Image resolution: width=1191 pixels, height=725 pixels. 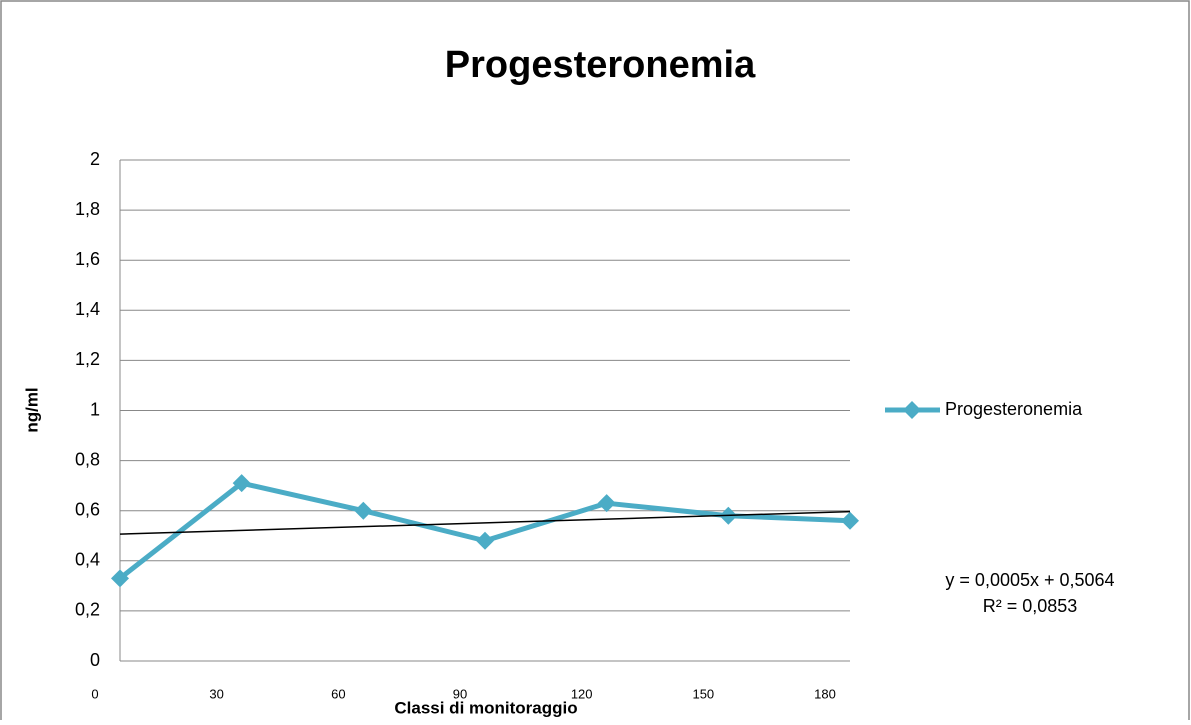 What do you see at coordinates (87, 509) in the screenshot?
I see `y-tick-label: 0,6` at bounding box center [87, 509].